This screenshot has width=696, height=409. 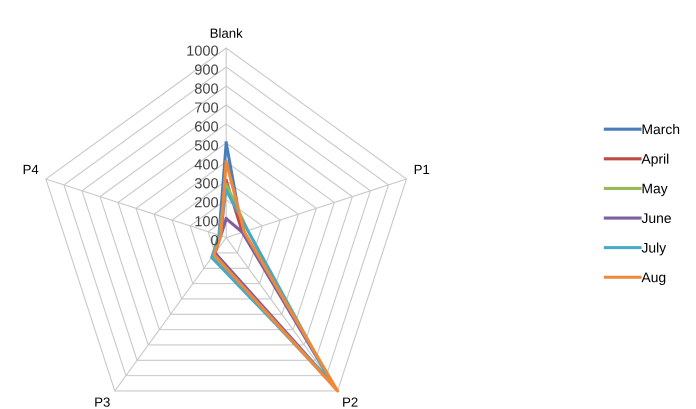 I want to click on y-tick-label: 1000, so click(x=202, y=50).